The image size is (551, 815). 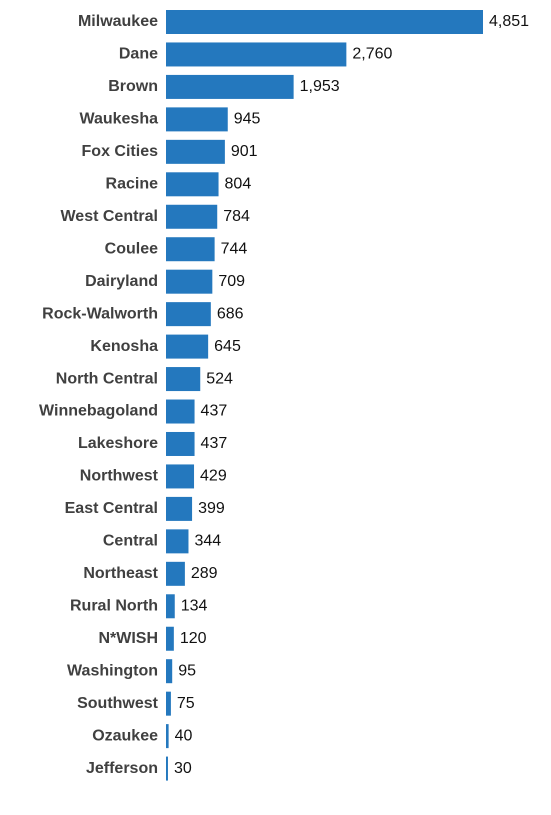 What do you see at coordinates (320, 86) in the screenshot?
I see `value-label: 1,953` at bounding box center [320, 86].